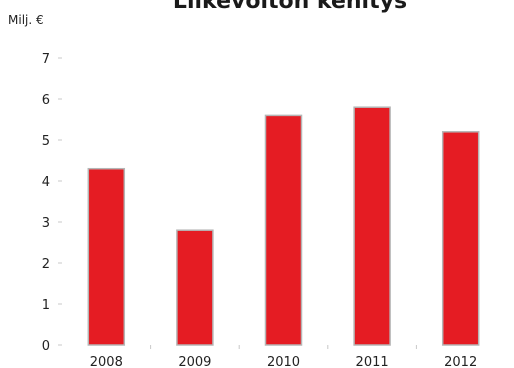 This screenshot has width=514, height=368. I want to click on y-tick-label: 5, so click(46, 141).